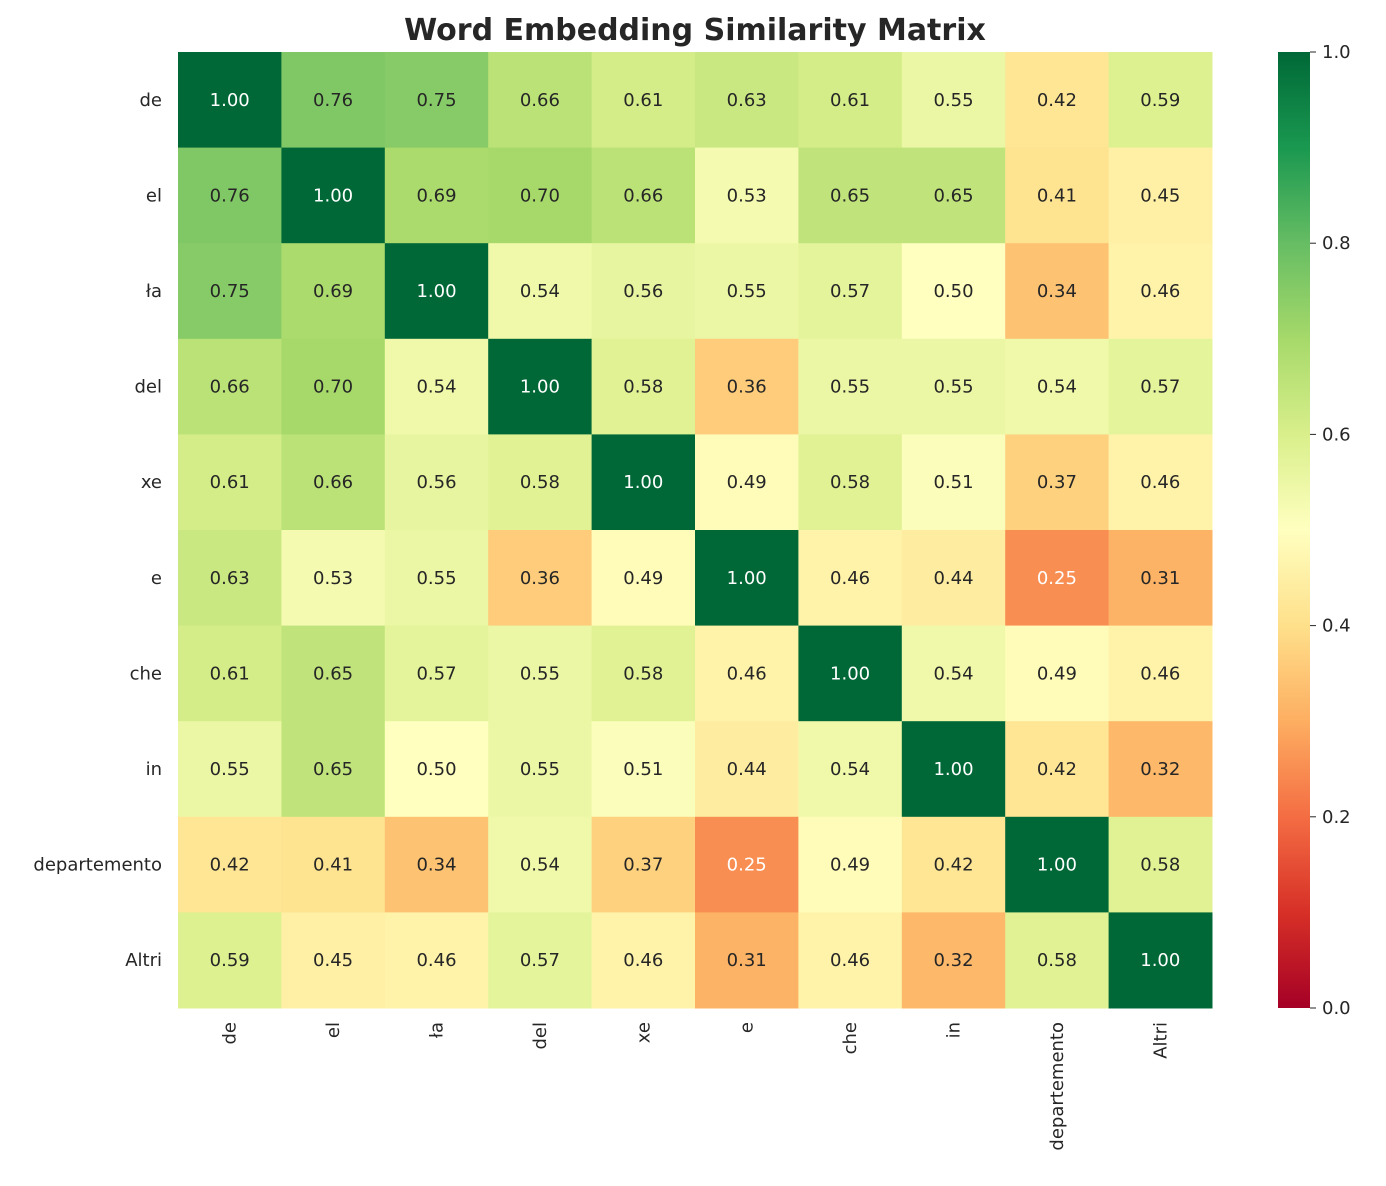 The image size is (1386, 1186). What do you see at coordinates (333, 960) in the screenshot?
I see `cell-annotation: 0.45` at bounding box center [333, 960].